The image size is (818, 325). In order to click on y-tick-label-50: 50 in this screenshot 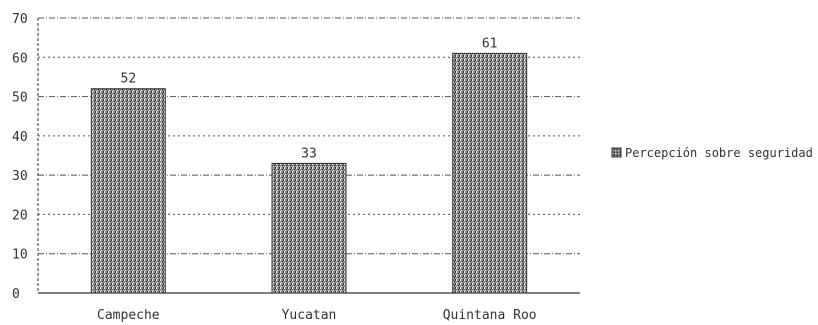, I will do `click(20, 98)`.